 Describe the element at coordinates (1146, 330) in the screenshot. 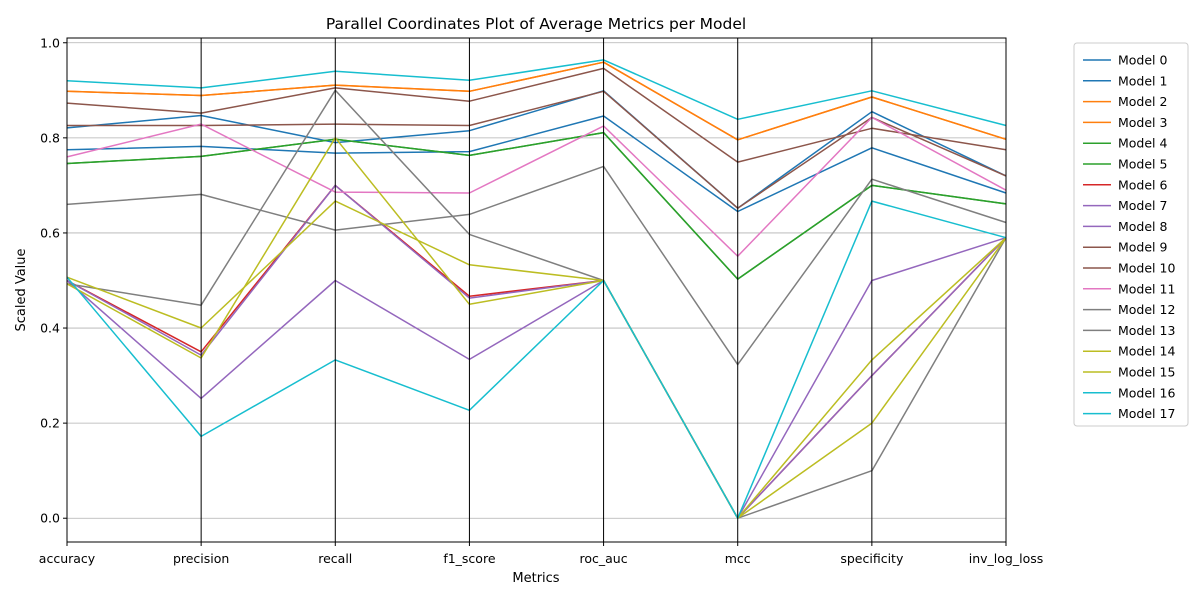

I see `legend-label: Model 13` at that location.